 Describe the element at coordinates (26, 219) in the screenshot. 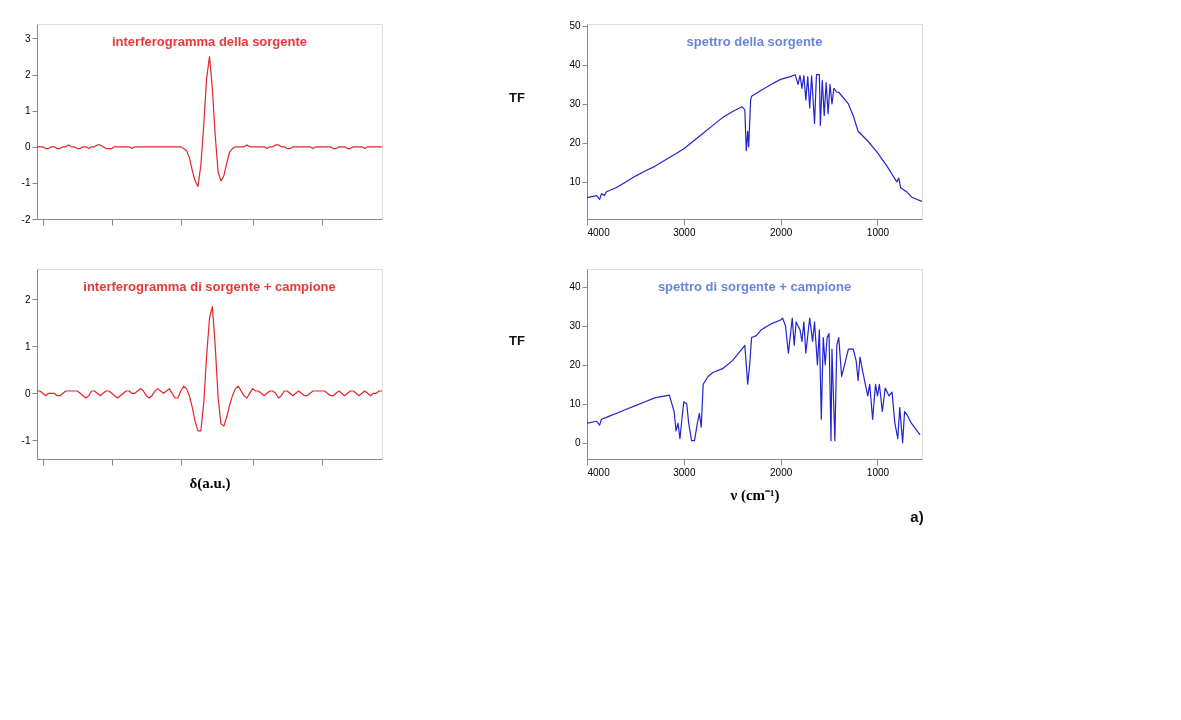

I see `y-tick-label: -2` at that location.